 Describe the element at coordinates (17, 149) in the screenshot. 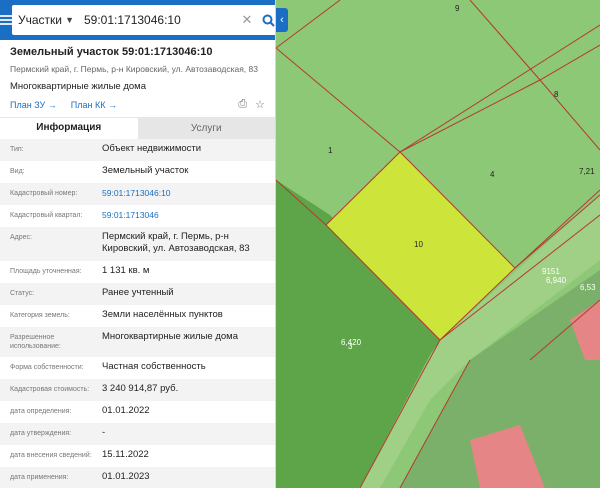

I see `info-row-key: Тип:` at that location.